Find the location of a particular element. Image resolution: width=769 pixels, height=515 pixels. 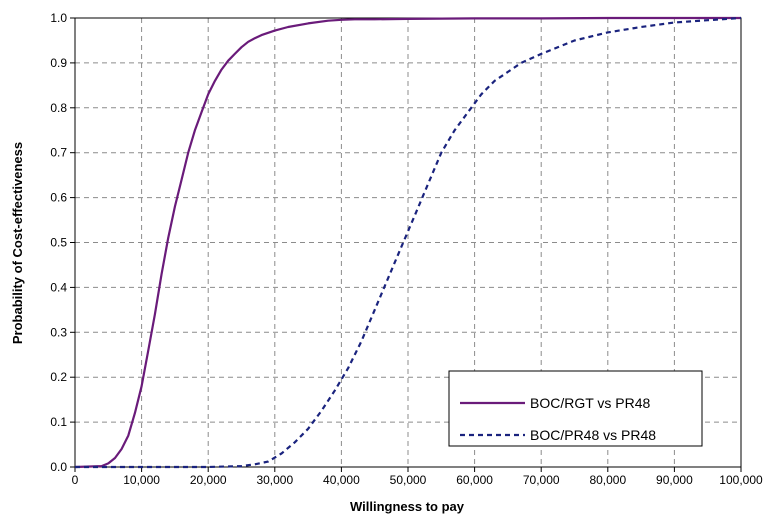

y-tick-label: 0.5 is located at coordinates (58, 243).